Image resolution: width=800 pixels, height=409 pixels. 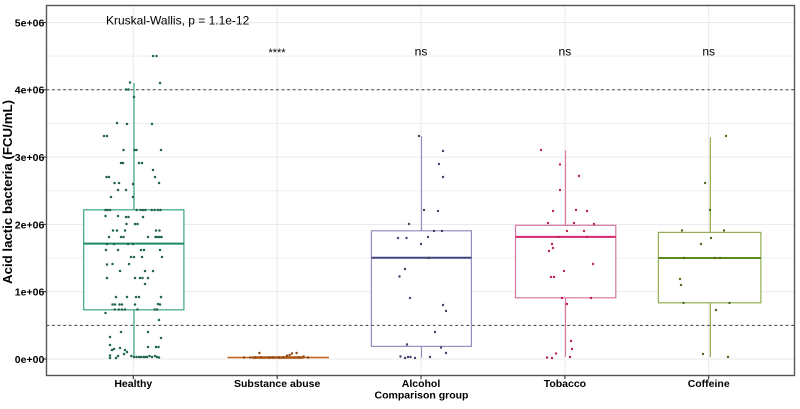 I want to click on svg-text: 1e+06, so click(x=30, y=293).